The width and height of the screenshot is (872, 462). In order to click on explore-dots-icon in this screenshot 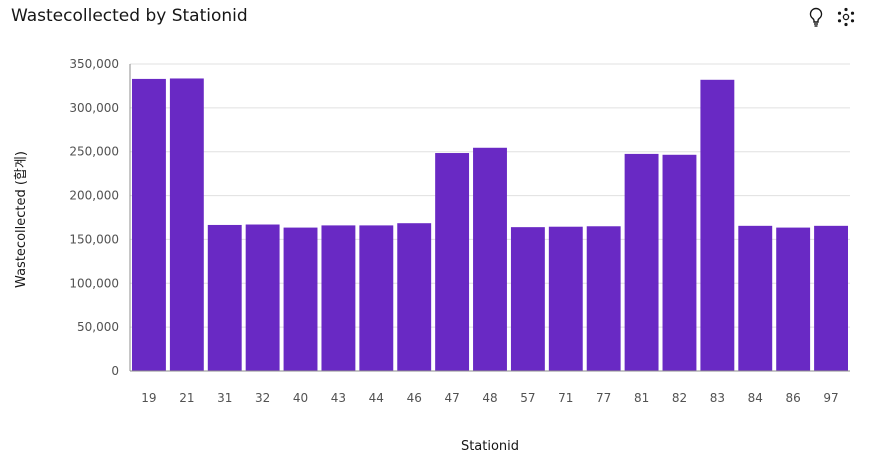, I will do `click(846, 17)`.